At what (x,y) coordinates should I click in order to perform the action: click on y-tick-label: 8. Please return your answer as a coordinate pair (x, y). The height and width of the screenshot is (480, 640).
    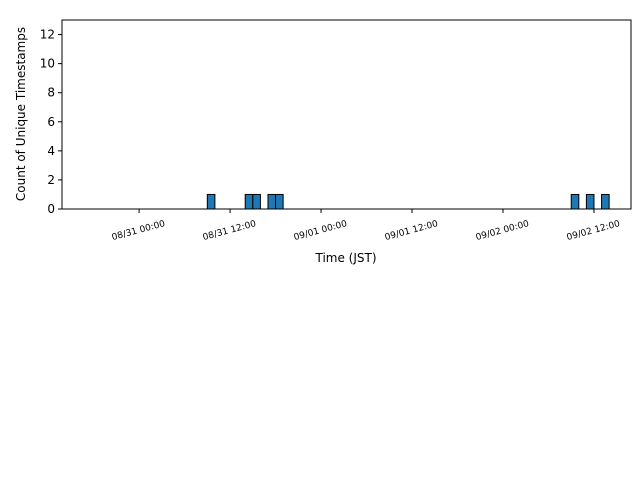
    Looking at the image, I should click on (51, 93).